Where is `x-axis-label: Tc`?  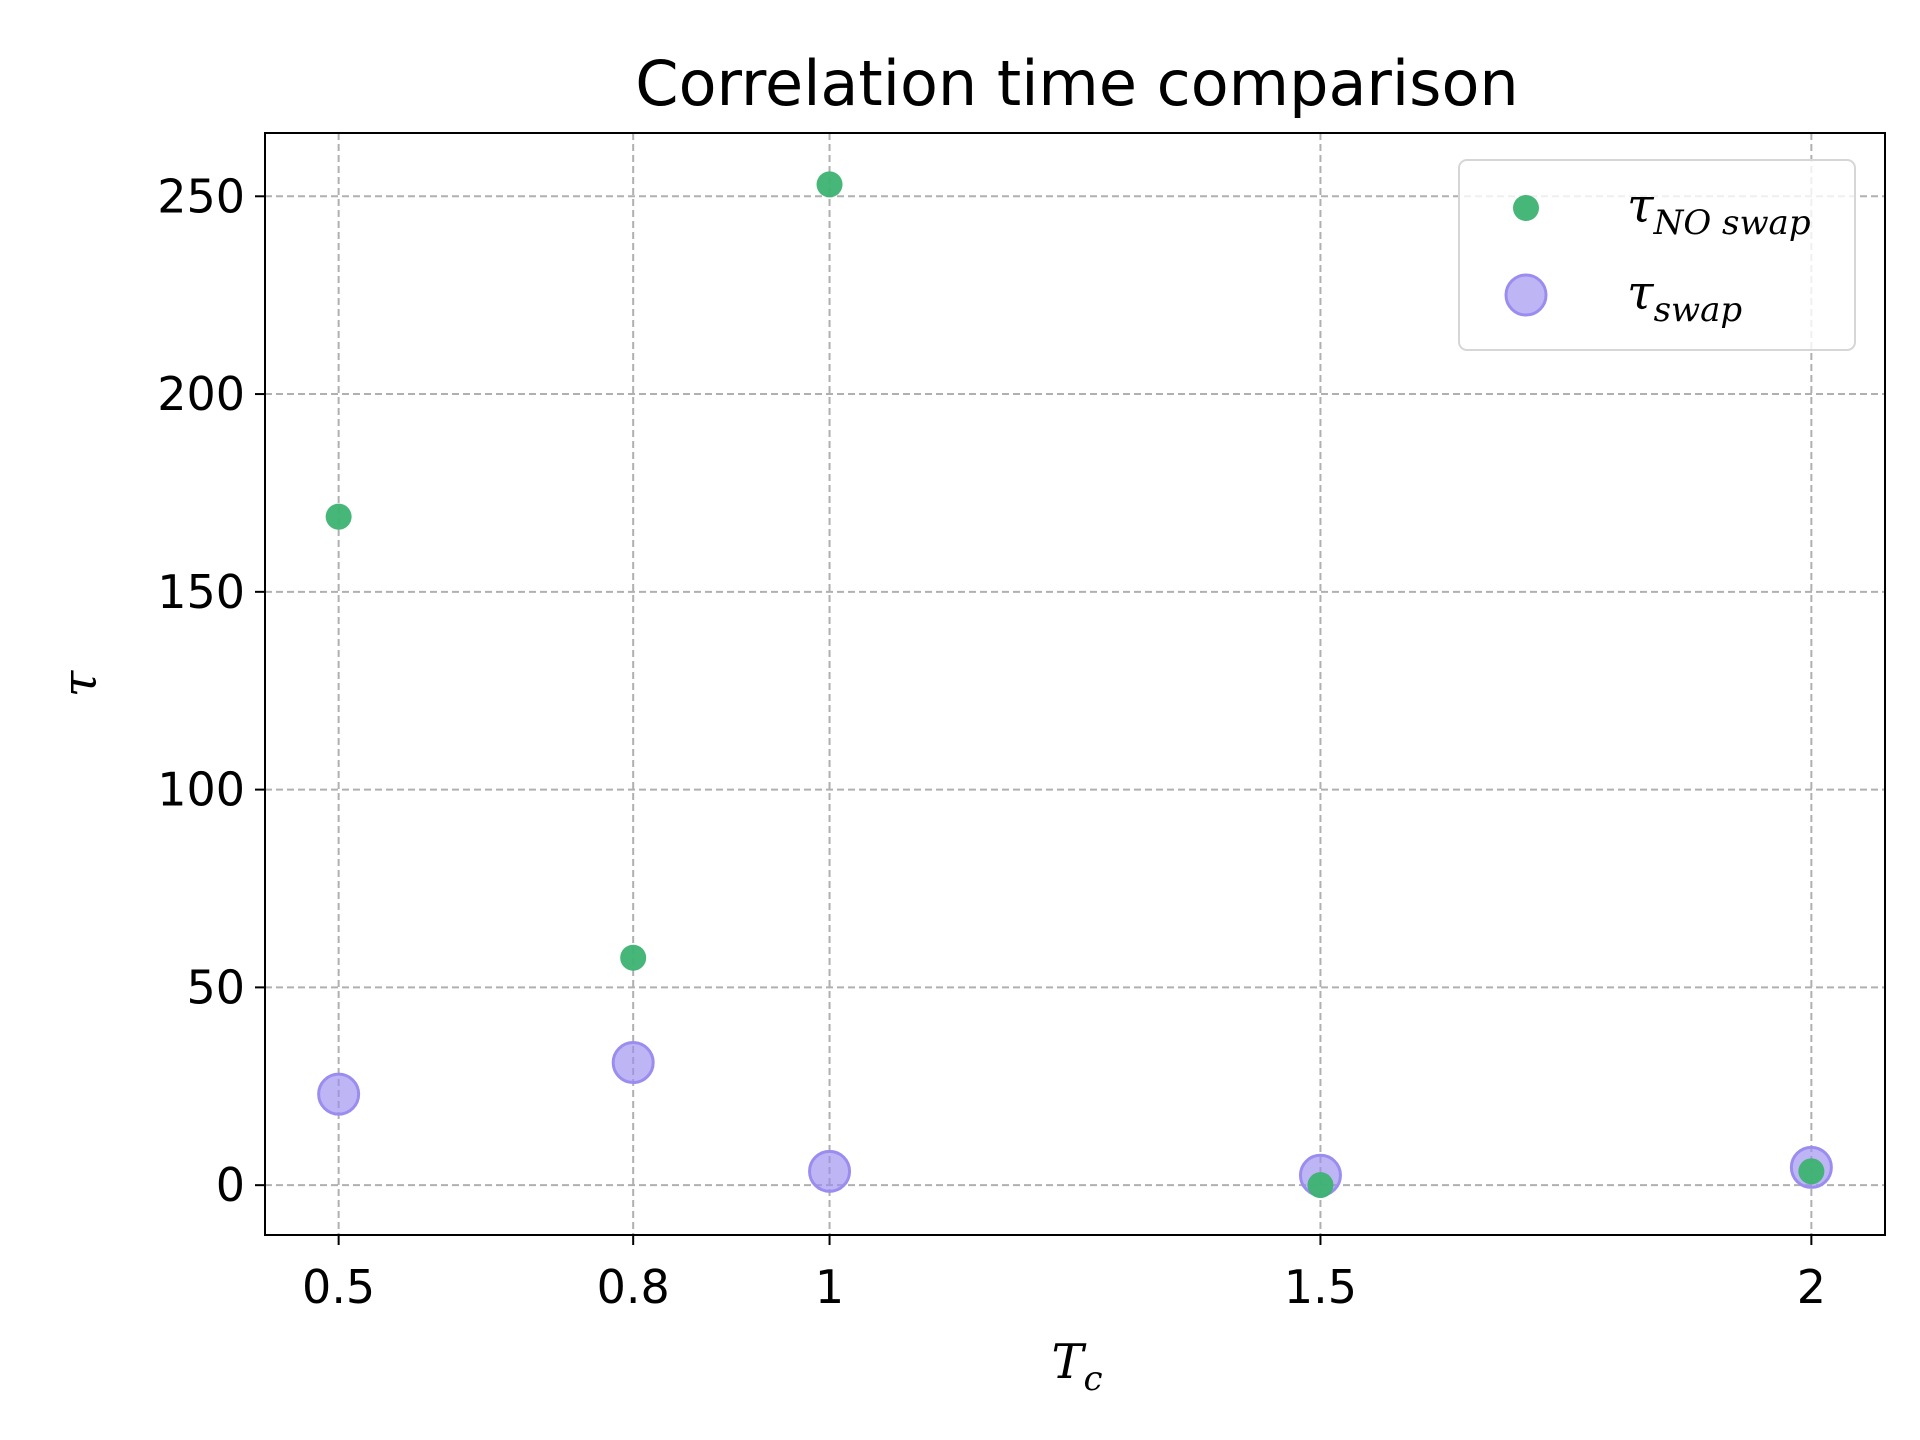
x-axis-label: Tc is located at coordinates (1076, 1366).